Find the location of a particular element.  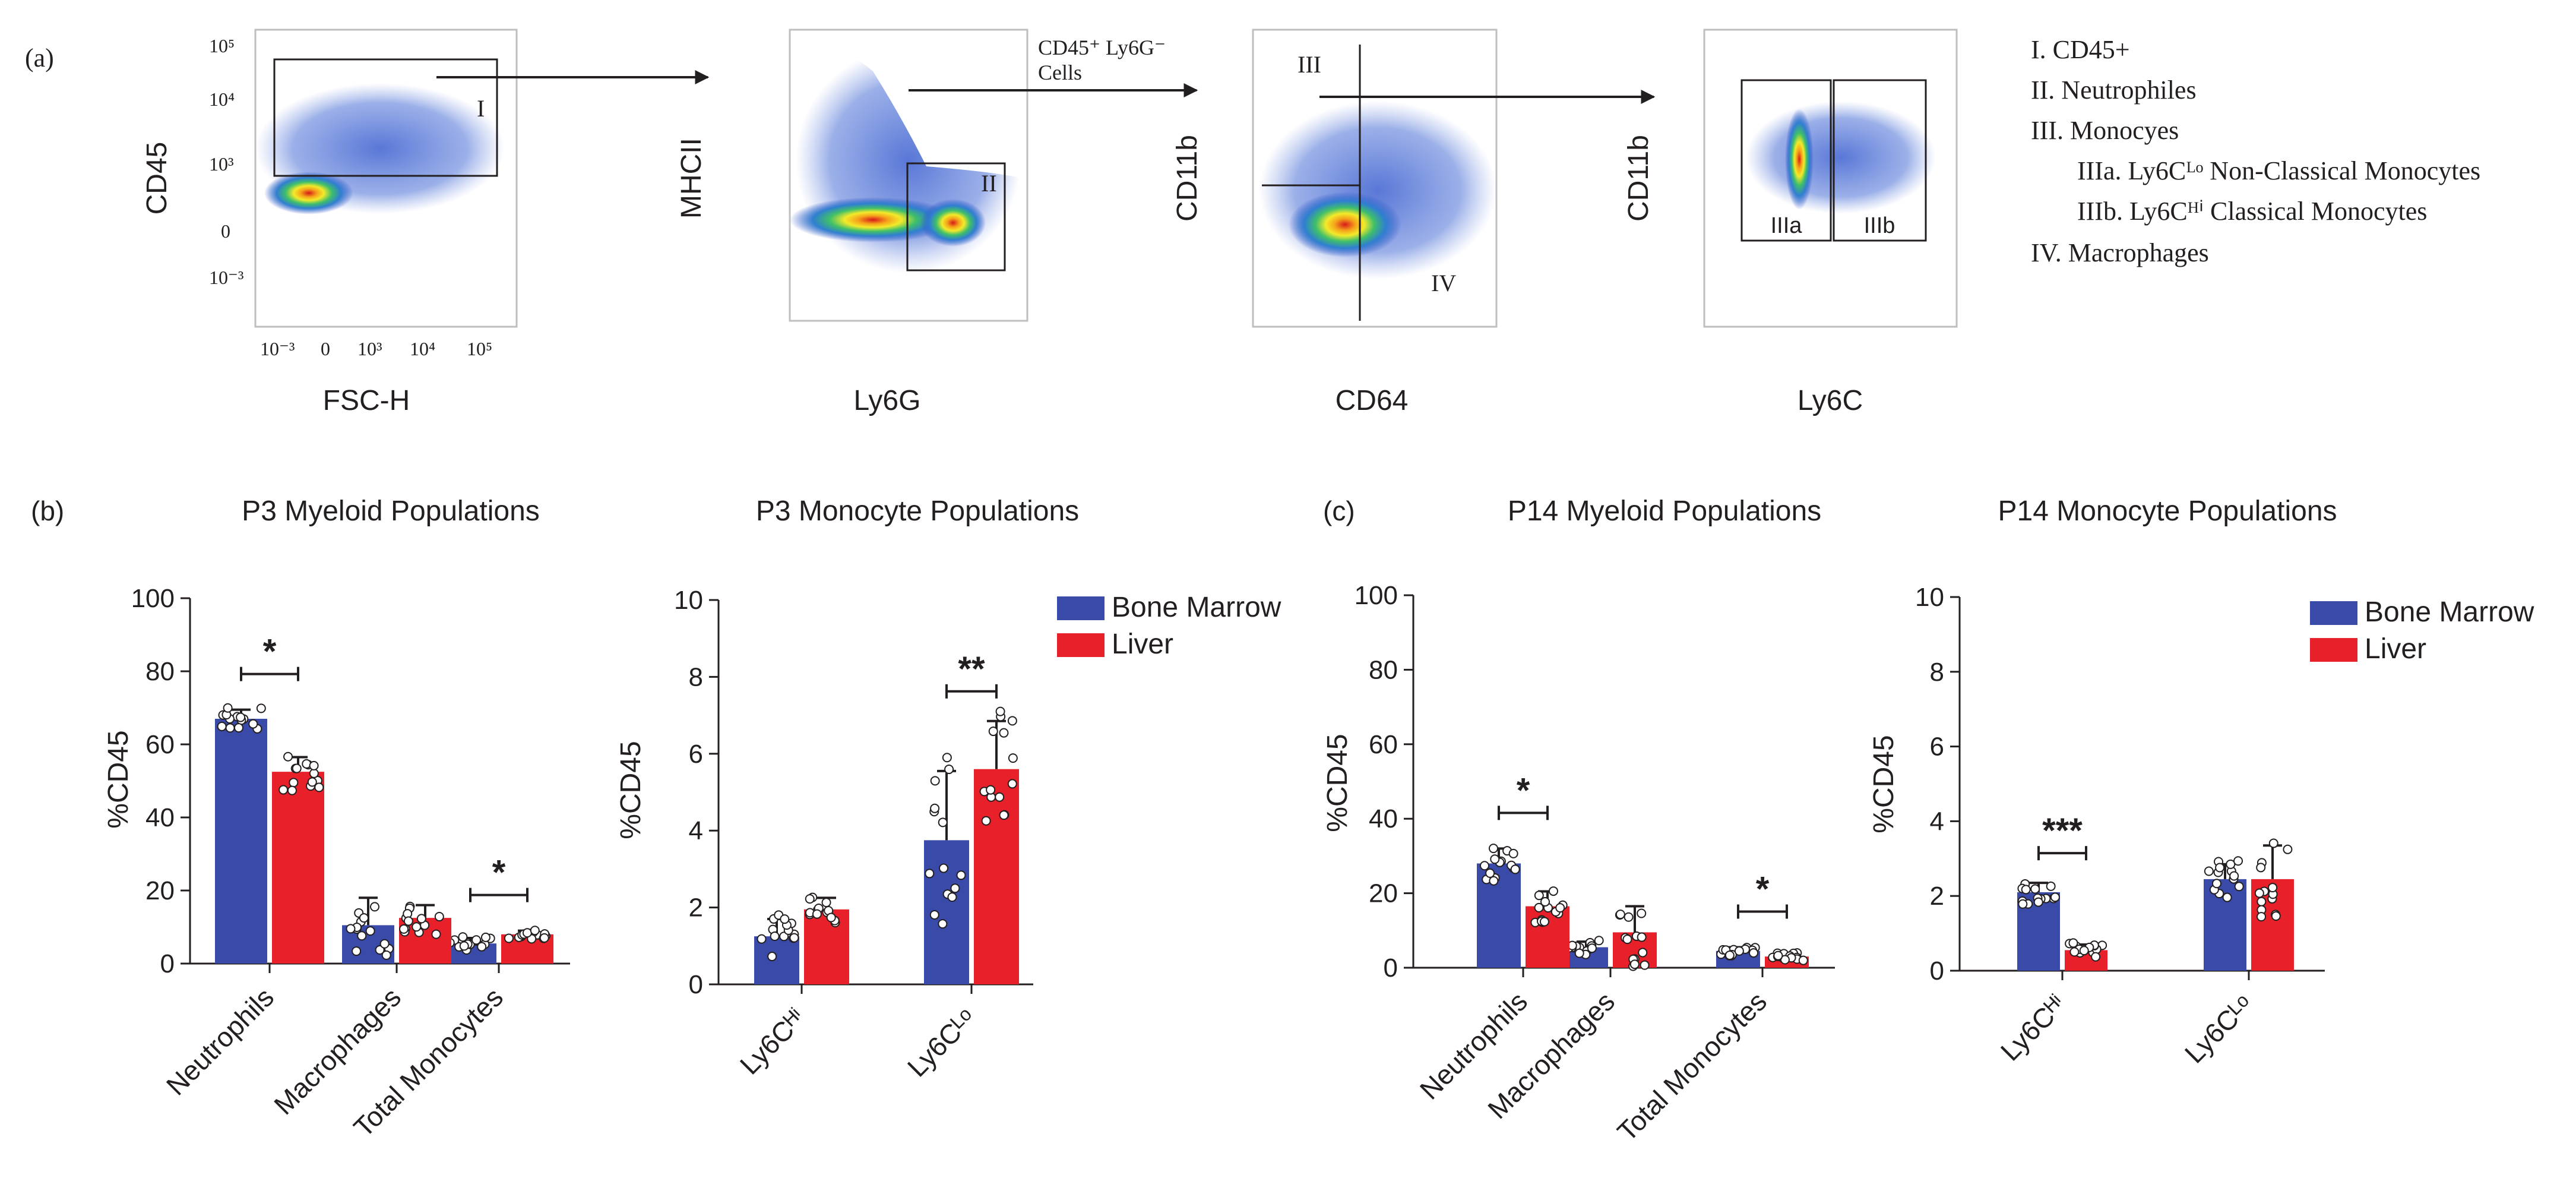

y-tick-label: 4 is located at coordinates (696, 830).